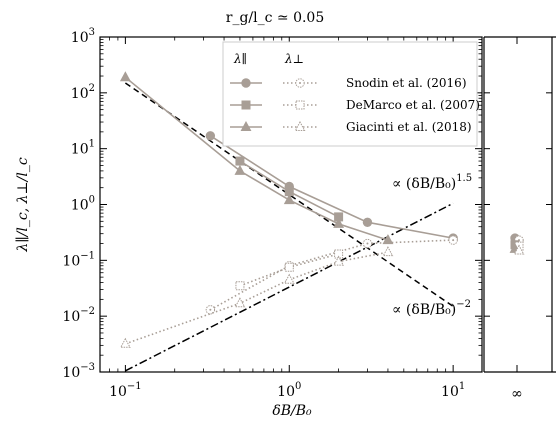 The width and height of the screenshot is (556, 430). Describe the element at coordinates (453, 390) in the screenshot. I see `x-tick-label: 10¹` at that location.